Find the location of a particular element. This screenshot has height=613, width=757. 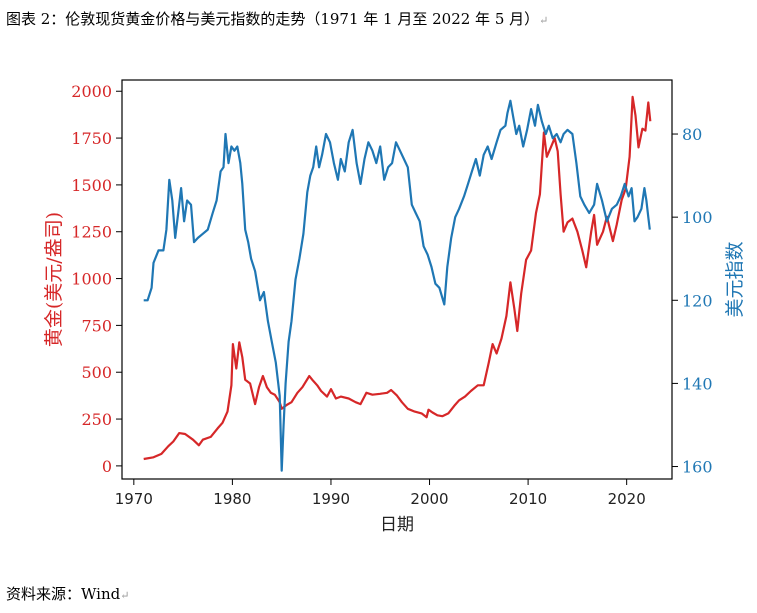

y-left-tick-label: 1250 is located at coordinates (91, 232).